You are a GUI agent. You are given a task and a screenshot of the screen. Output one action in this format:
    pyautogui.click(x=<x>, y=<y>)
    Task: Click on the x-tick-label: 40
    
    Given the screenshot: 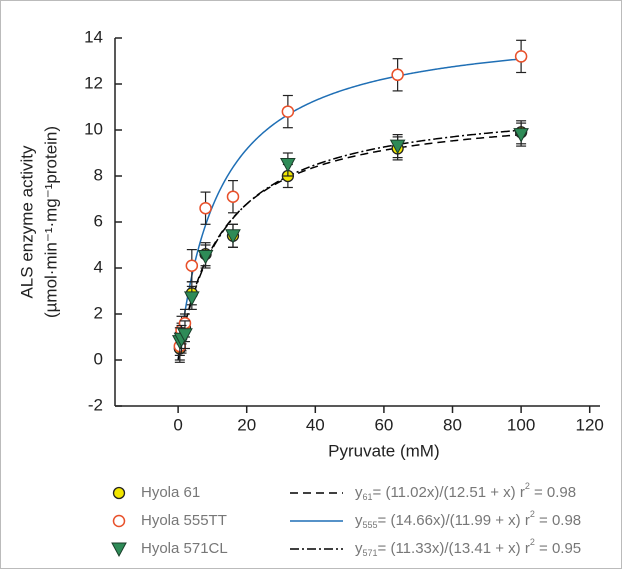 What is the action you would take?
    pyautogui.click(x=315, y=424)
    